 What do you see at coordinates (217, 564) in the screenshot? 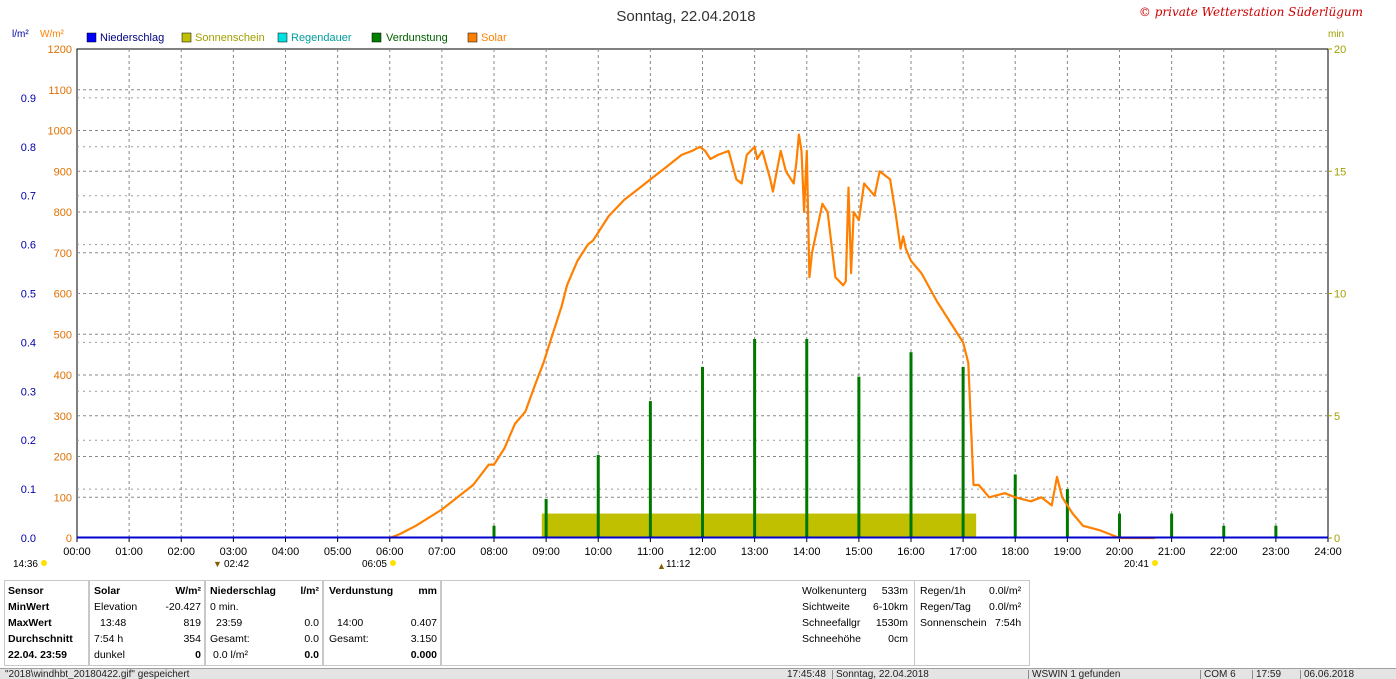
I see `triangle-down-icon: ▼` at bounding box center [217, 564].